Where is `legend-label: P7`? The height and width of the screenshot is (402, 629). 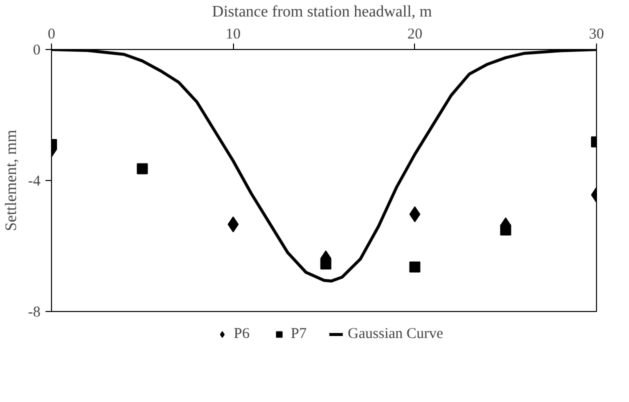 legend-label: P7 is located at coordinates (299, 334).